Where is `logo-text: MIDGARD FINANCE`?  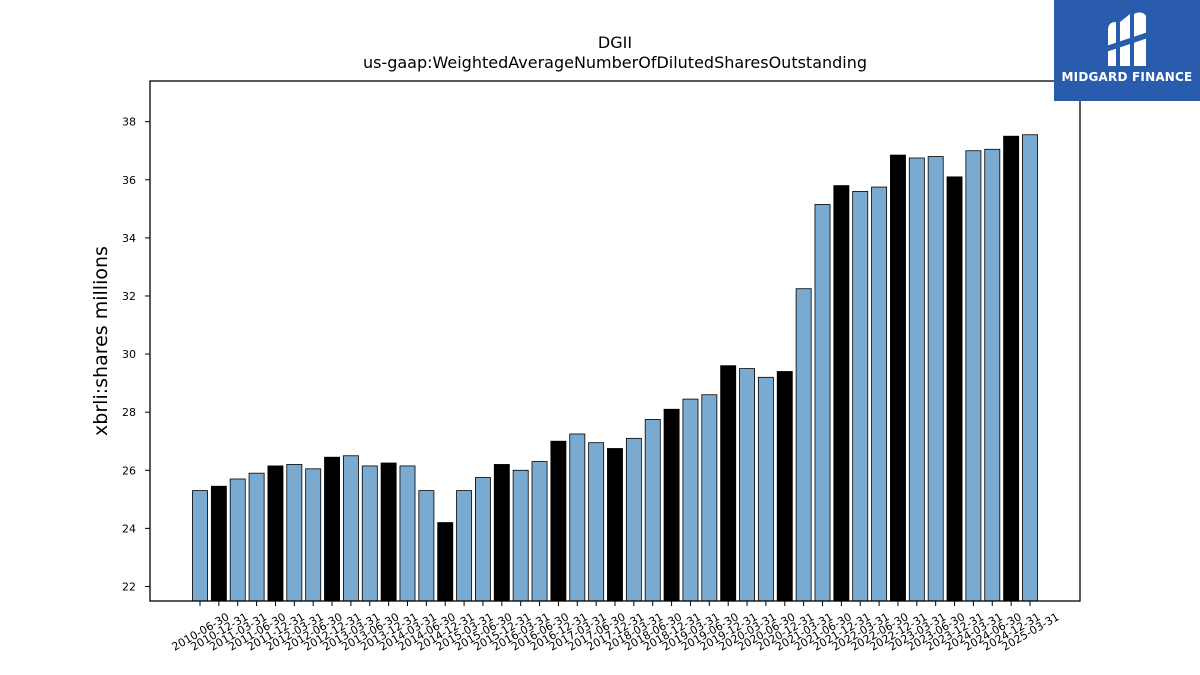
logo-text: MIDGARD FINANCE is located at coordinates (1127, 77).